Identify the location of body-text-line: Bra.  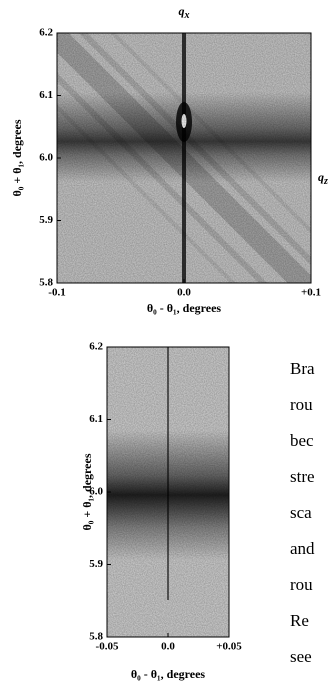
(302, 368).